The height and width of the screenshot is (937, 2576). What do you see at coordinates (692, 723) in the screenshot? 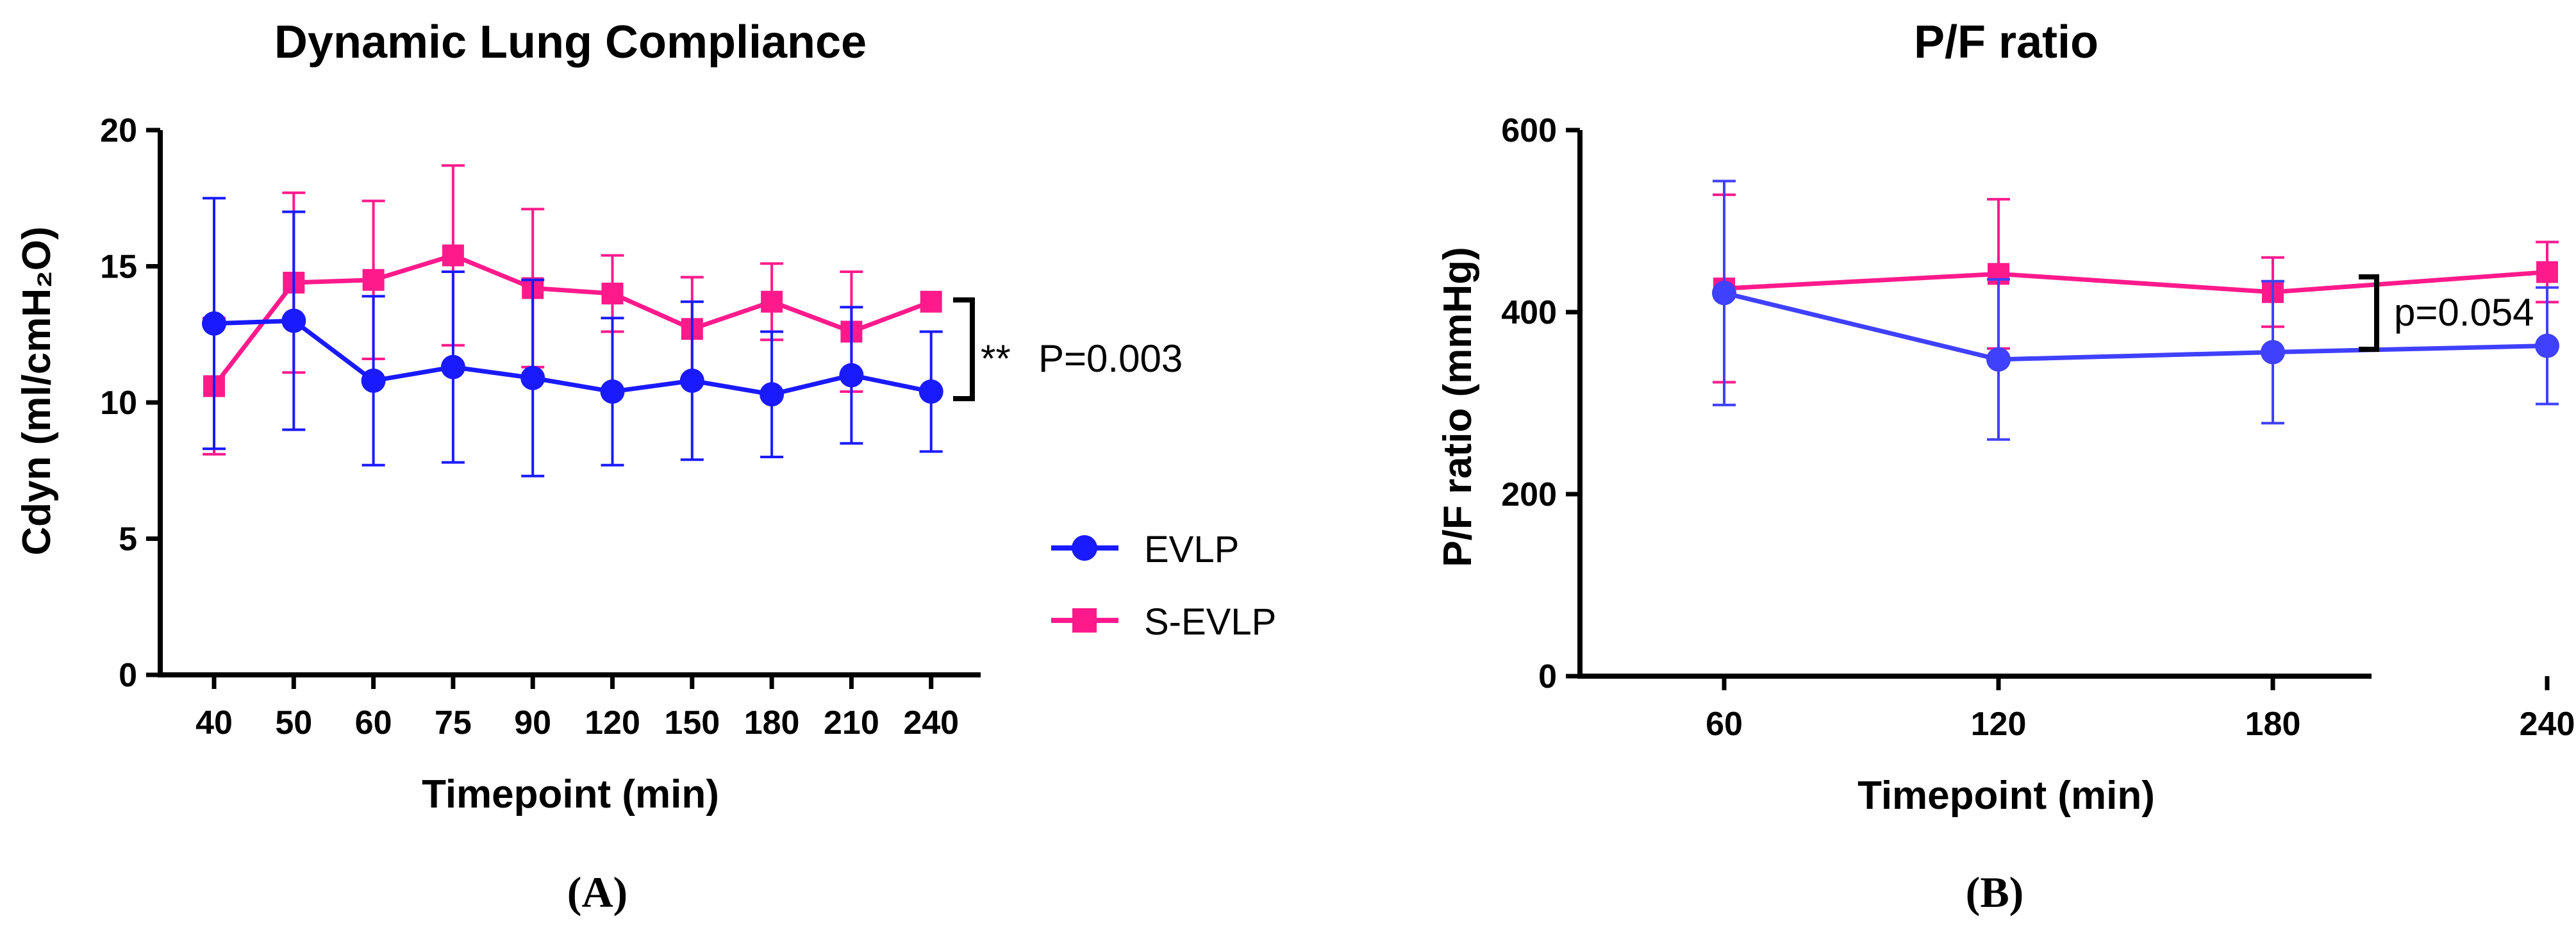
I see `x-tick-label: 150` at bounding box center [692, 723].